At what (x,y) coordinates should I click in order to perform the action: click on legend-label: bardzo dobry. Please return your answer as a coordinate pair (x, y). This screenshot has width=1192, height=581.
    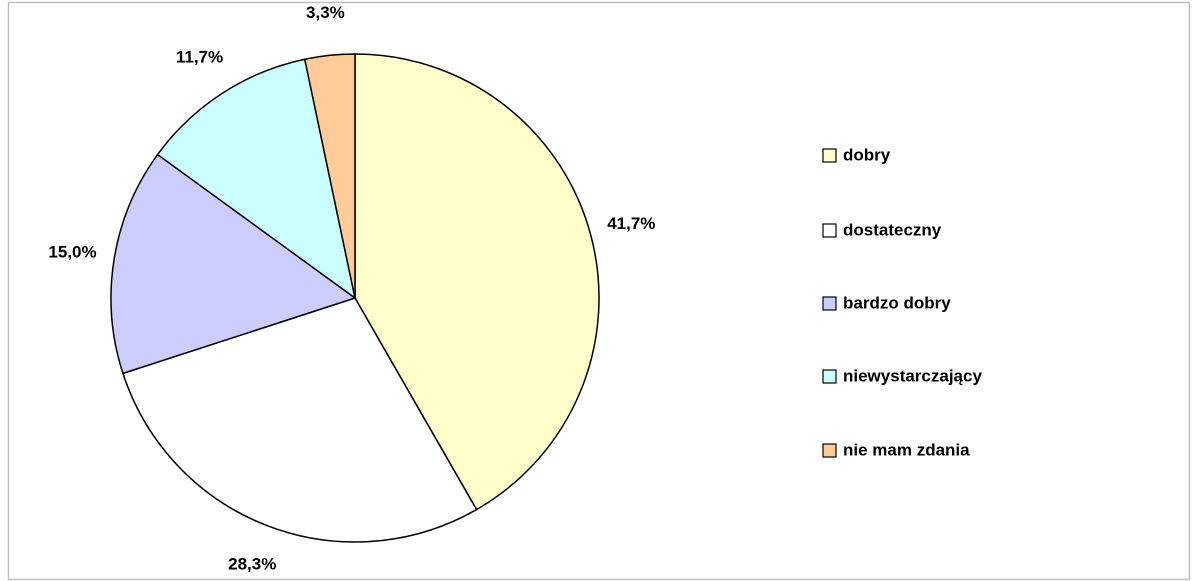
    Looking at the image, I should click on (897, 302).